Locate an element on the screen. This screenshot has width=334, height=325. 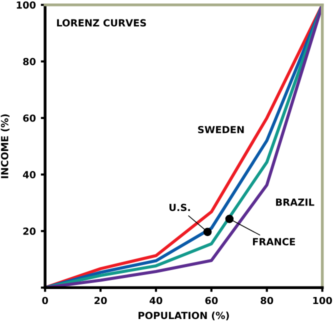
annotation: U.S. is located at coordinates (180, 208).